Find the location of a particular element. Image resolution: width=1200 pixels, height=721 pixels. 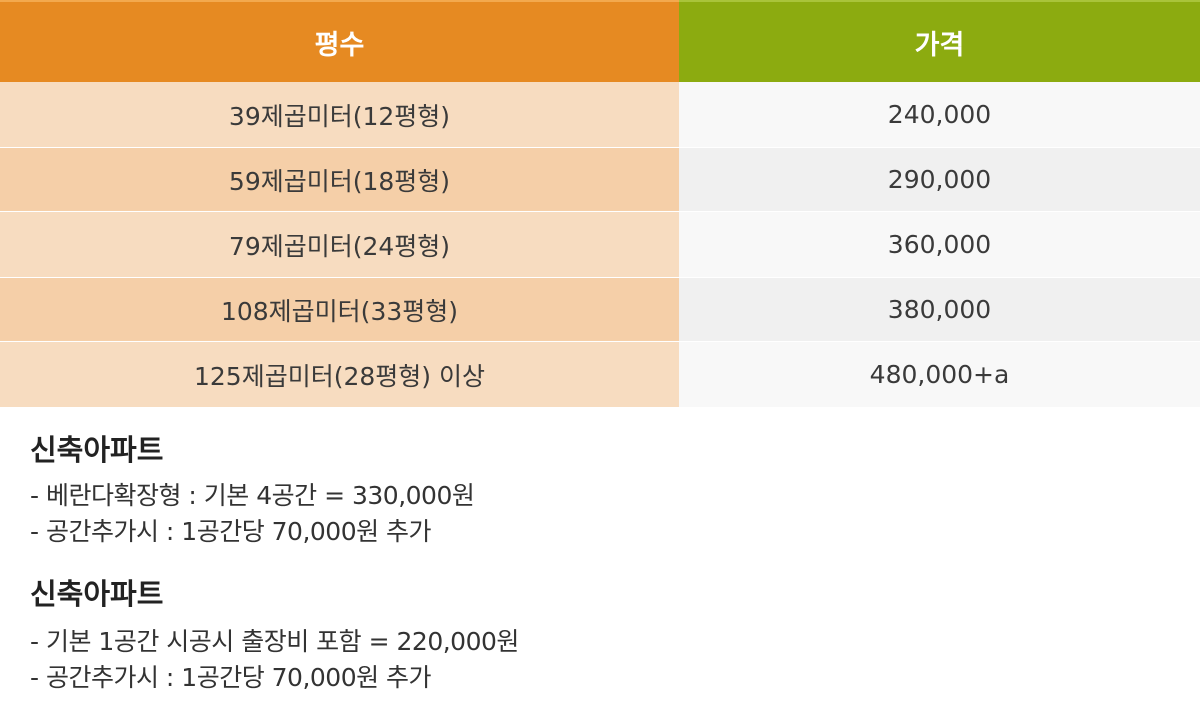

table-header-row: 평수 가격 is located at coordinates (600, 41).